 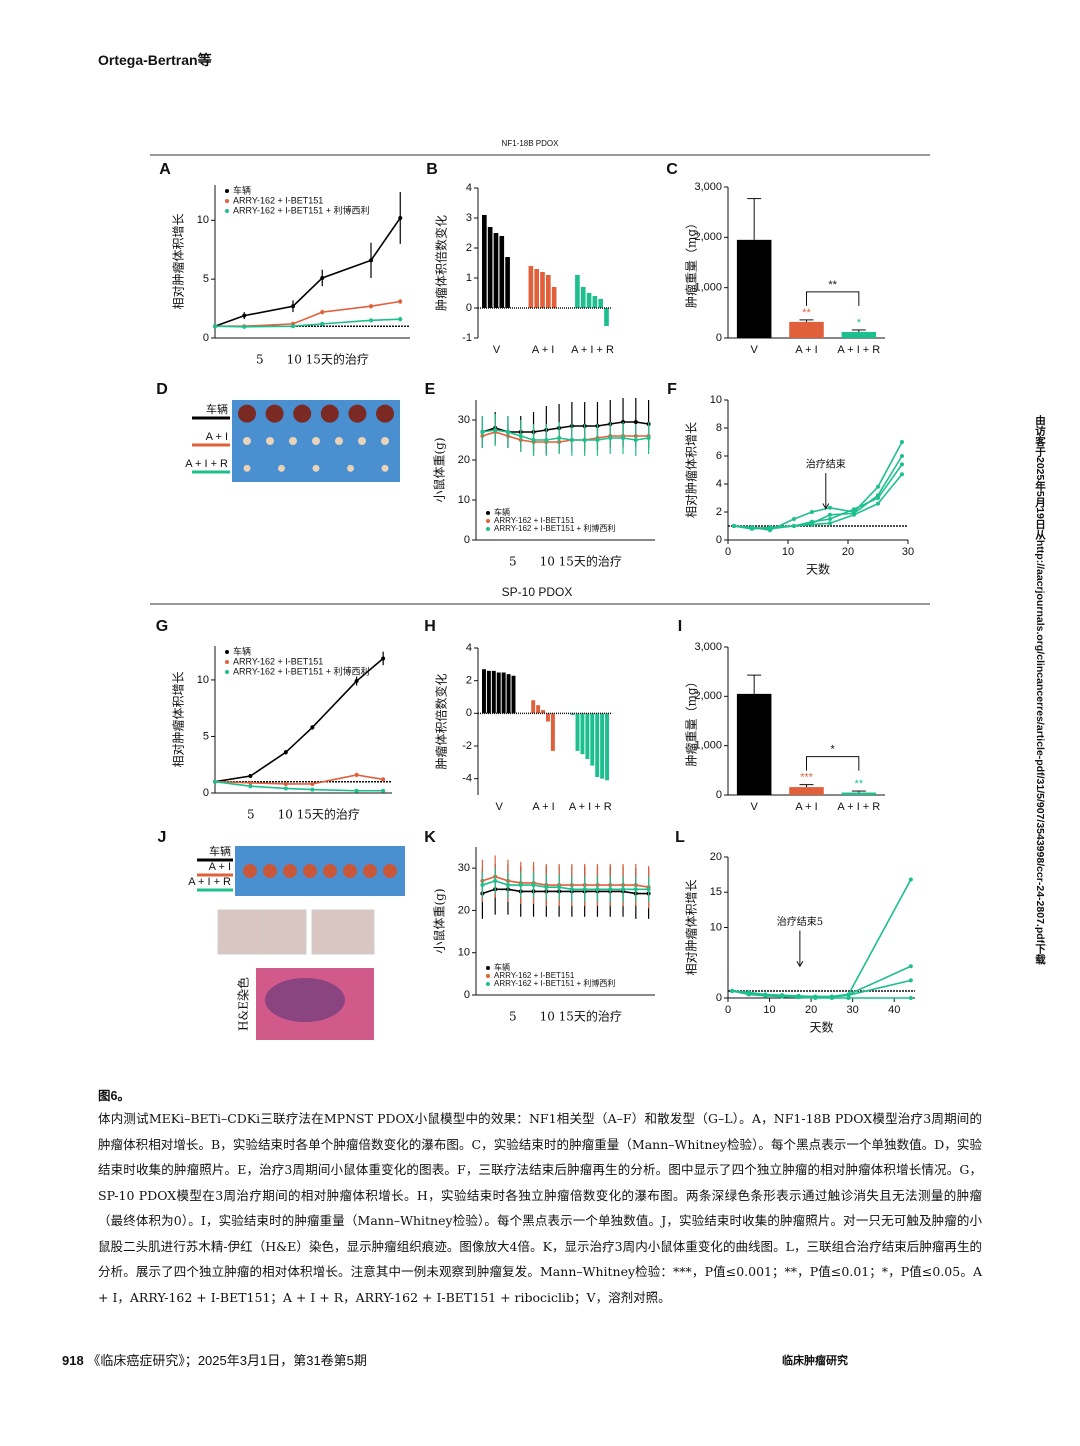 I want to click on y-tick-label: 15, so click(x=716, y=892).